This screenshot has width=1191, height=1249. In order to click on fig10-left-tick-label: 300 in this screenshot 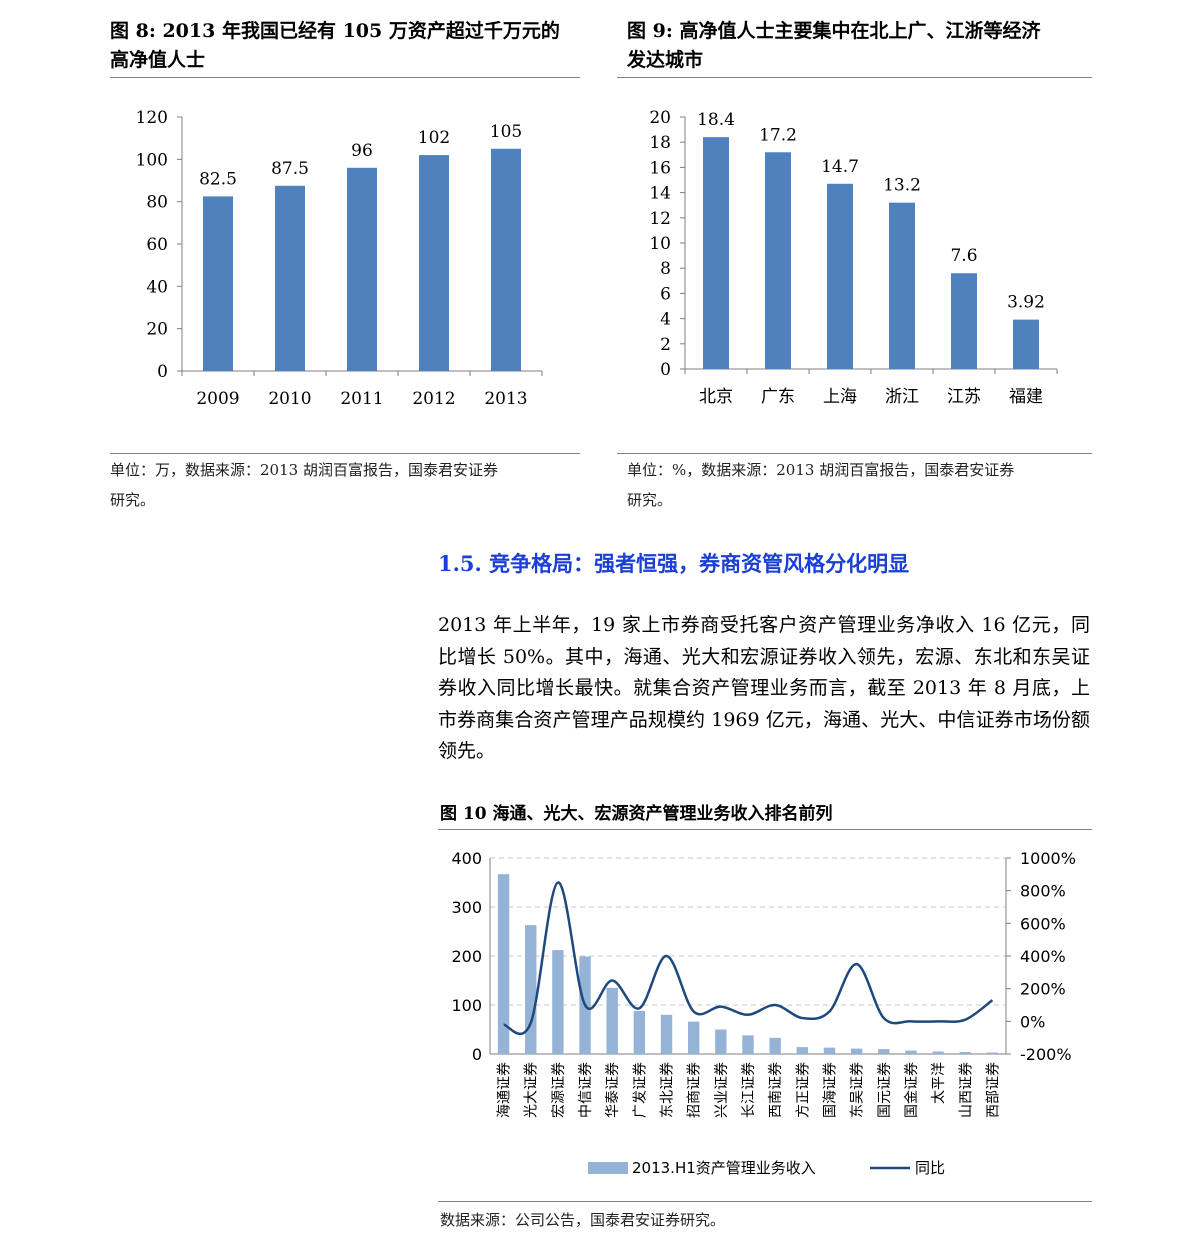, I will do `click(466, 907)`.